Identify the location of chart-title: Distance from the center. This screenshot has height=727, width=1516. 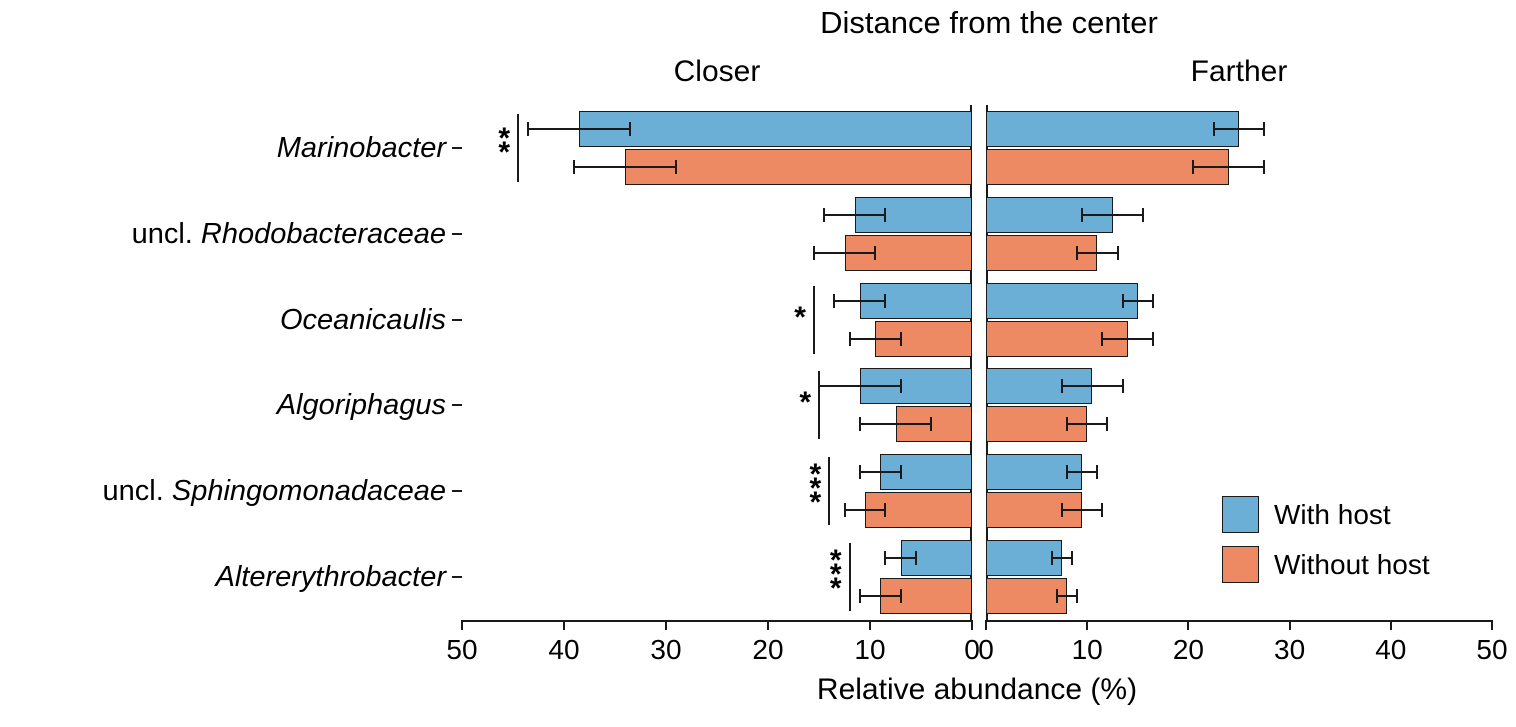
(989, 22).